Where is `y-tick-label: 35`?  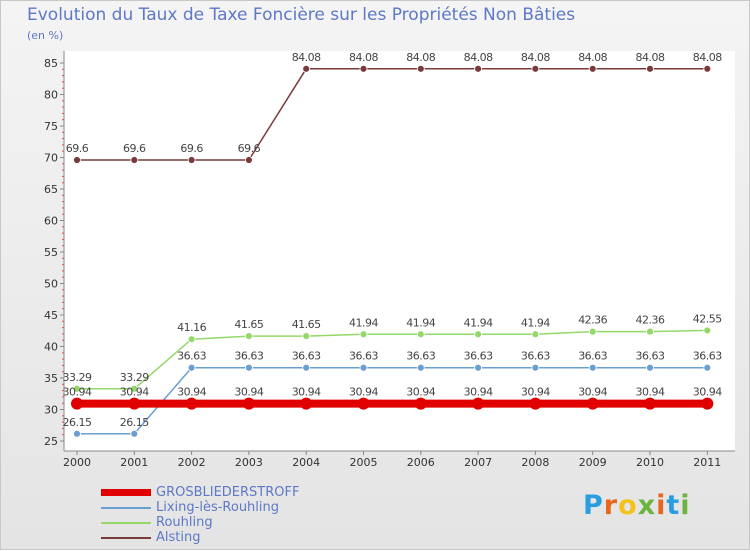 y-tick-label: 35 is located at coordinates (51, 378).